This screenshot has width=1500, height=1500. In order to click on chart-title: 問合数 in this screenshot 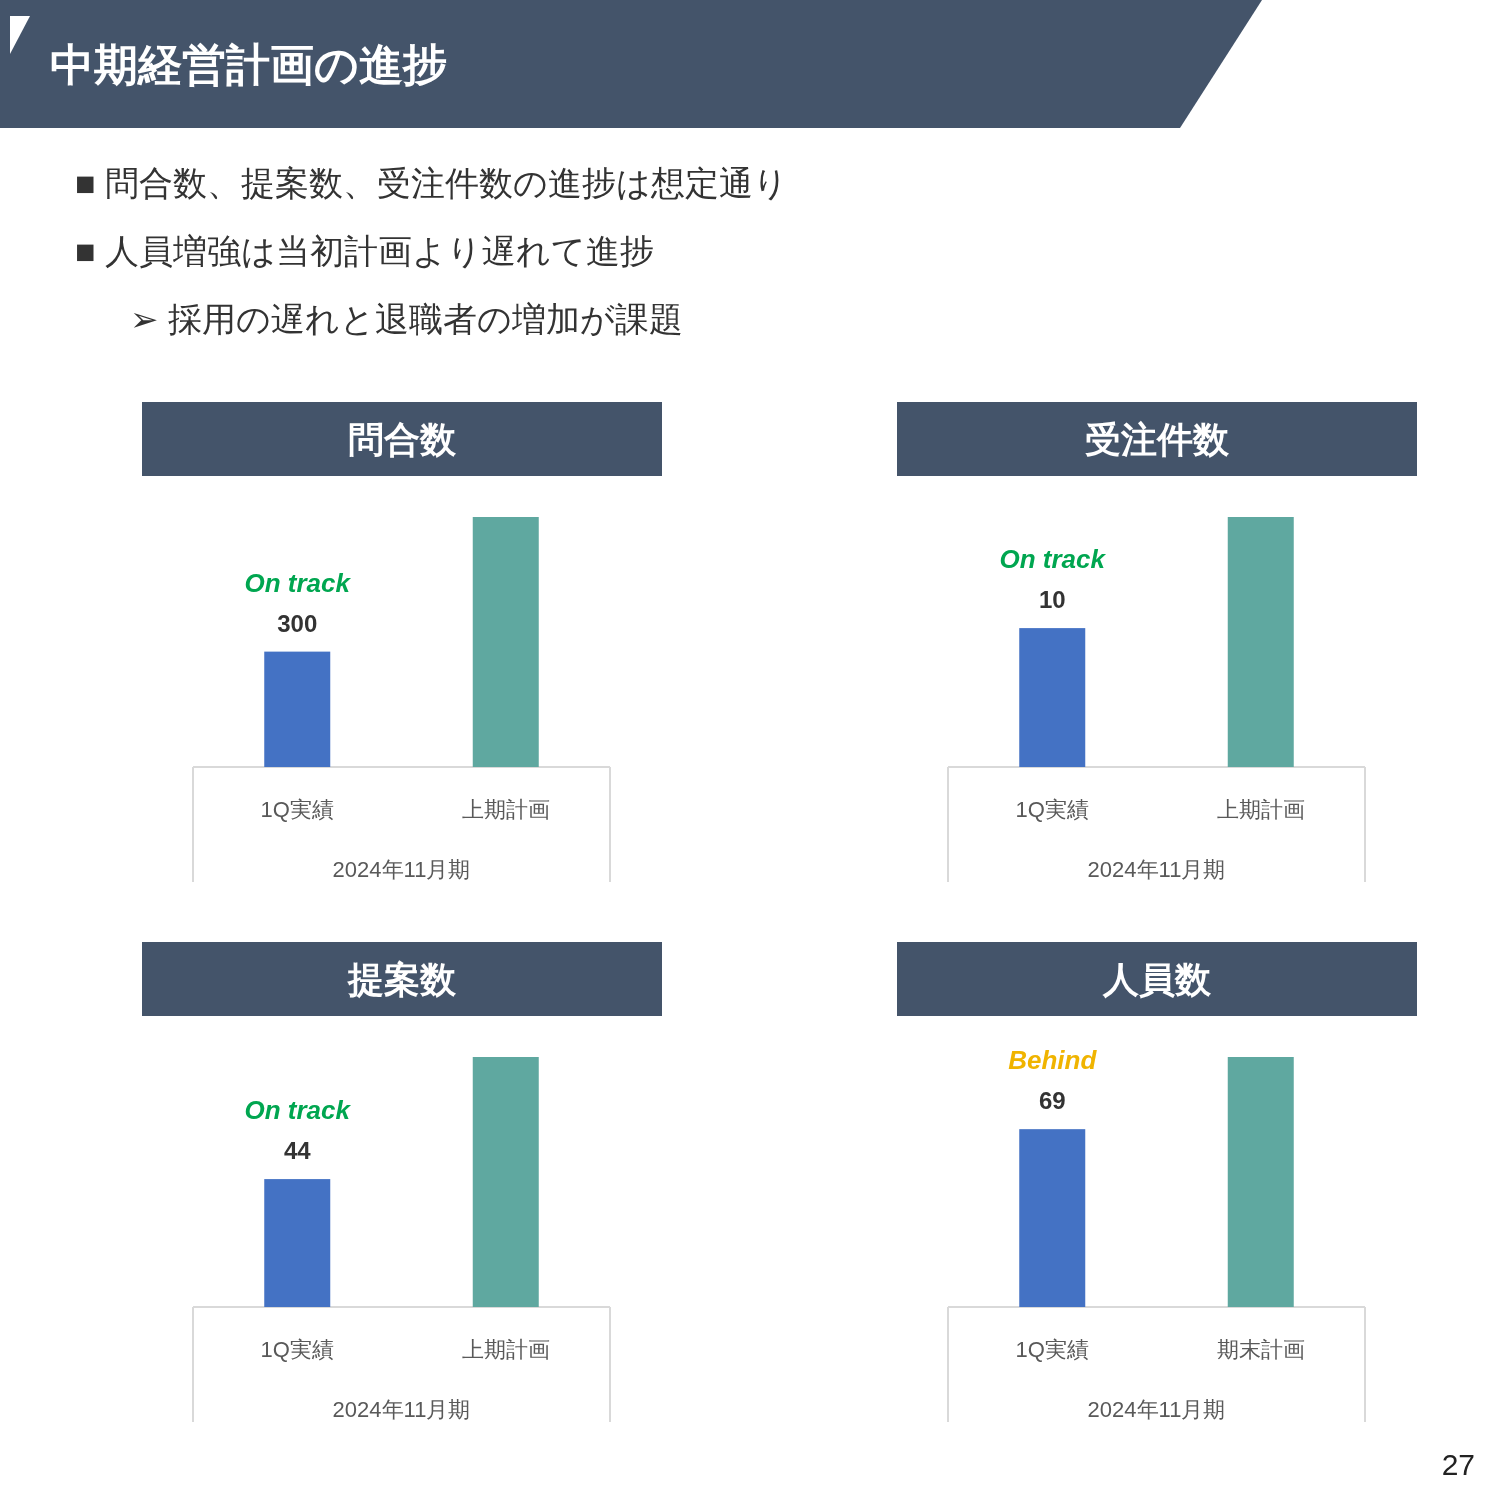, I will do `click(402, 439)`.